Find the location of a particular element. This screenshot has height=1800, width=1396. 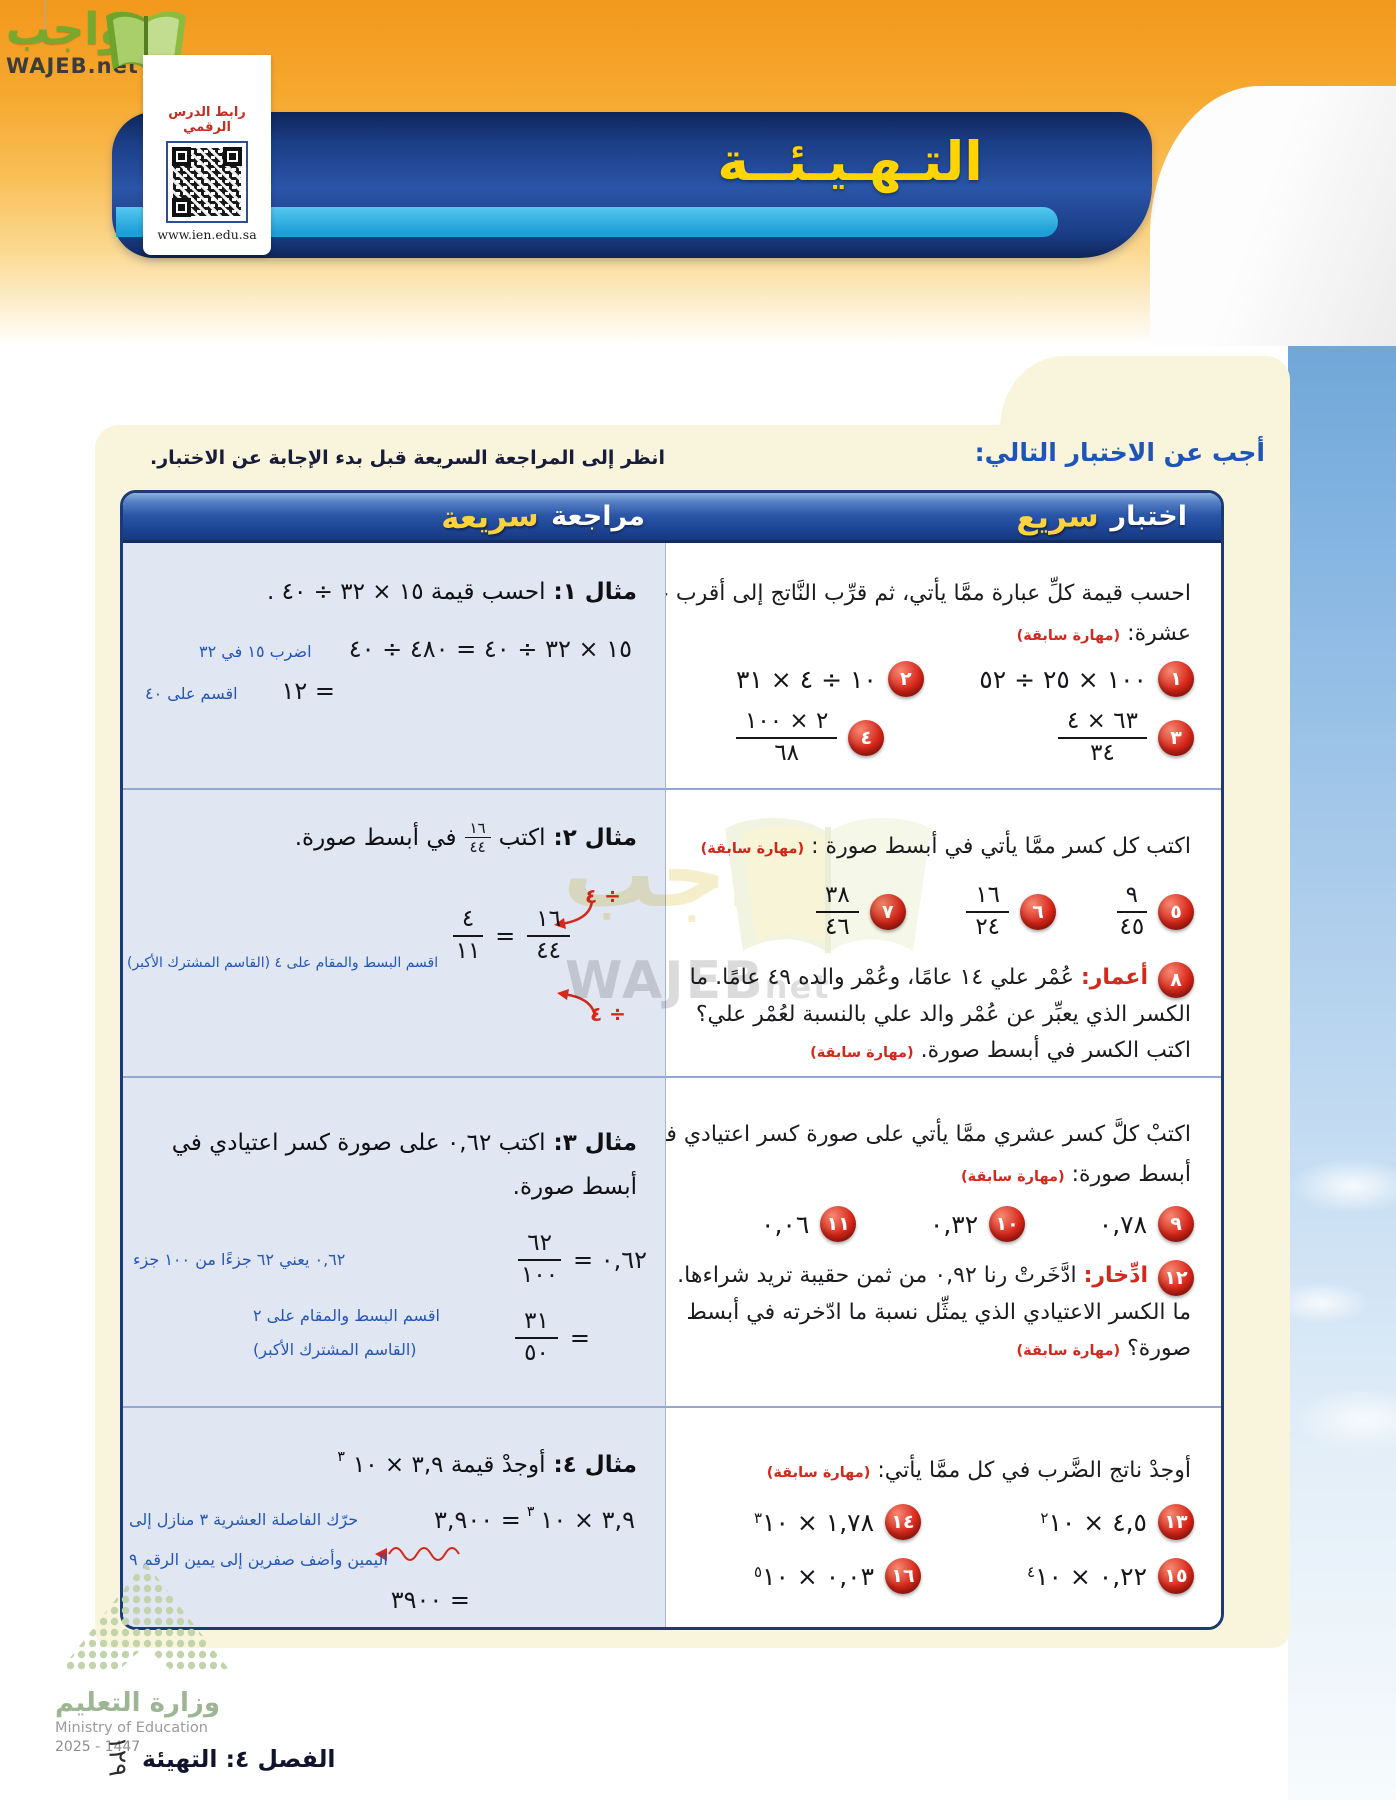

banner-cyan-stripe is located at coordinates (587, 222).